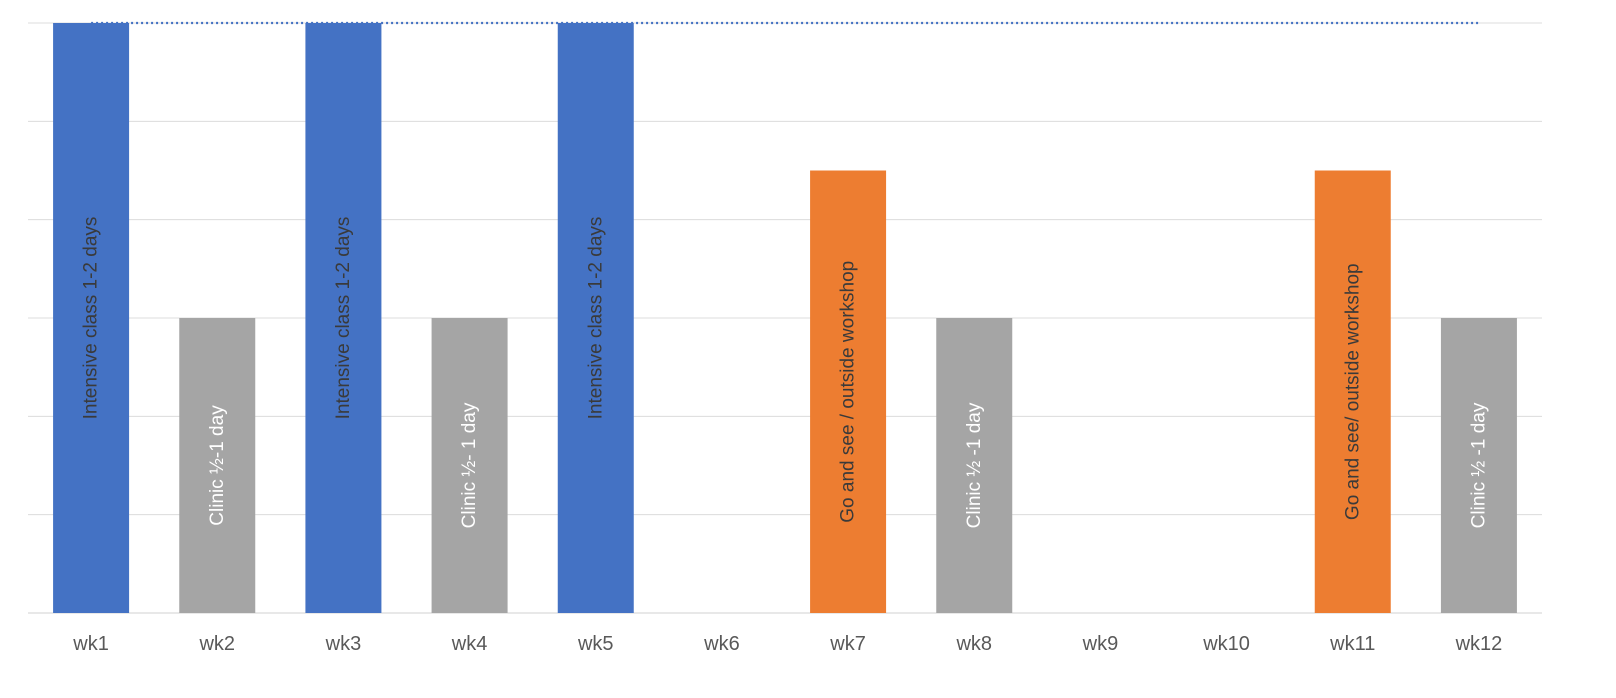 This screenshot has height=698, width=1616. Describe the element at coordinates (787, 644) in the screenshot. I see `x-axis: wk1 wk2 wk3 wk4 wk5 wk6 wk7 wk8 wk9 wk10 wk11 wk12` at that location.